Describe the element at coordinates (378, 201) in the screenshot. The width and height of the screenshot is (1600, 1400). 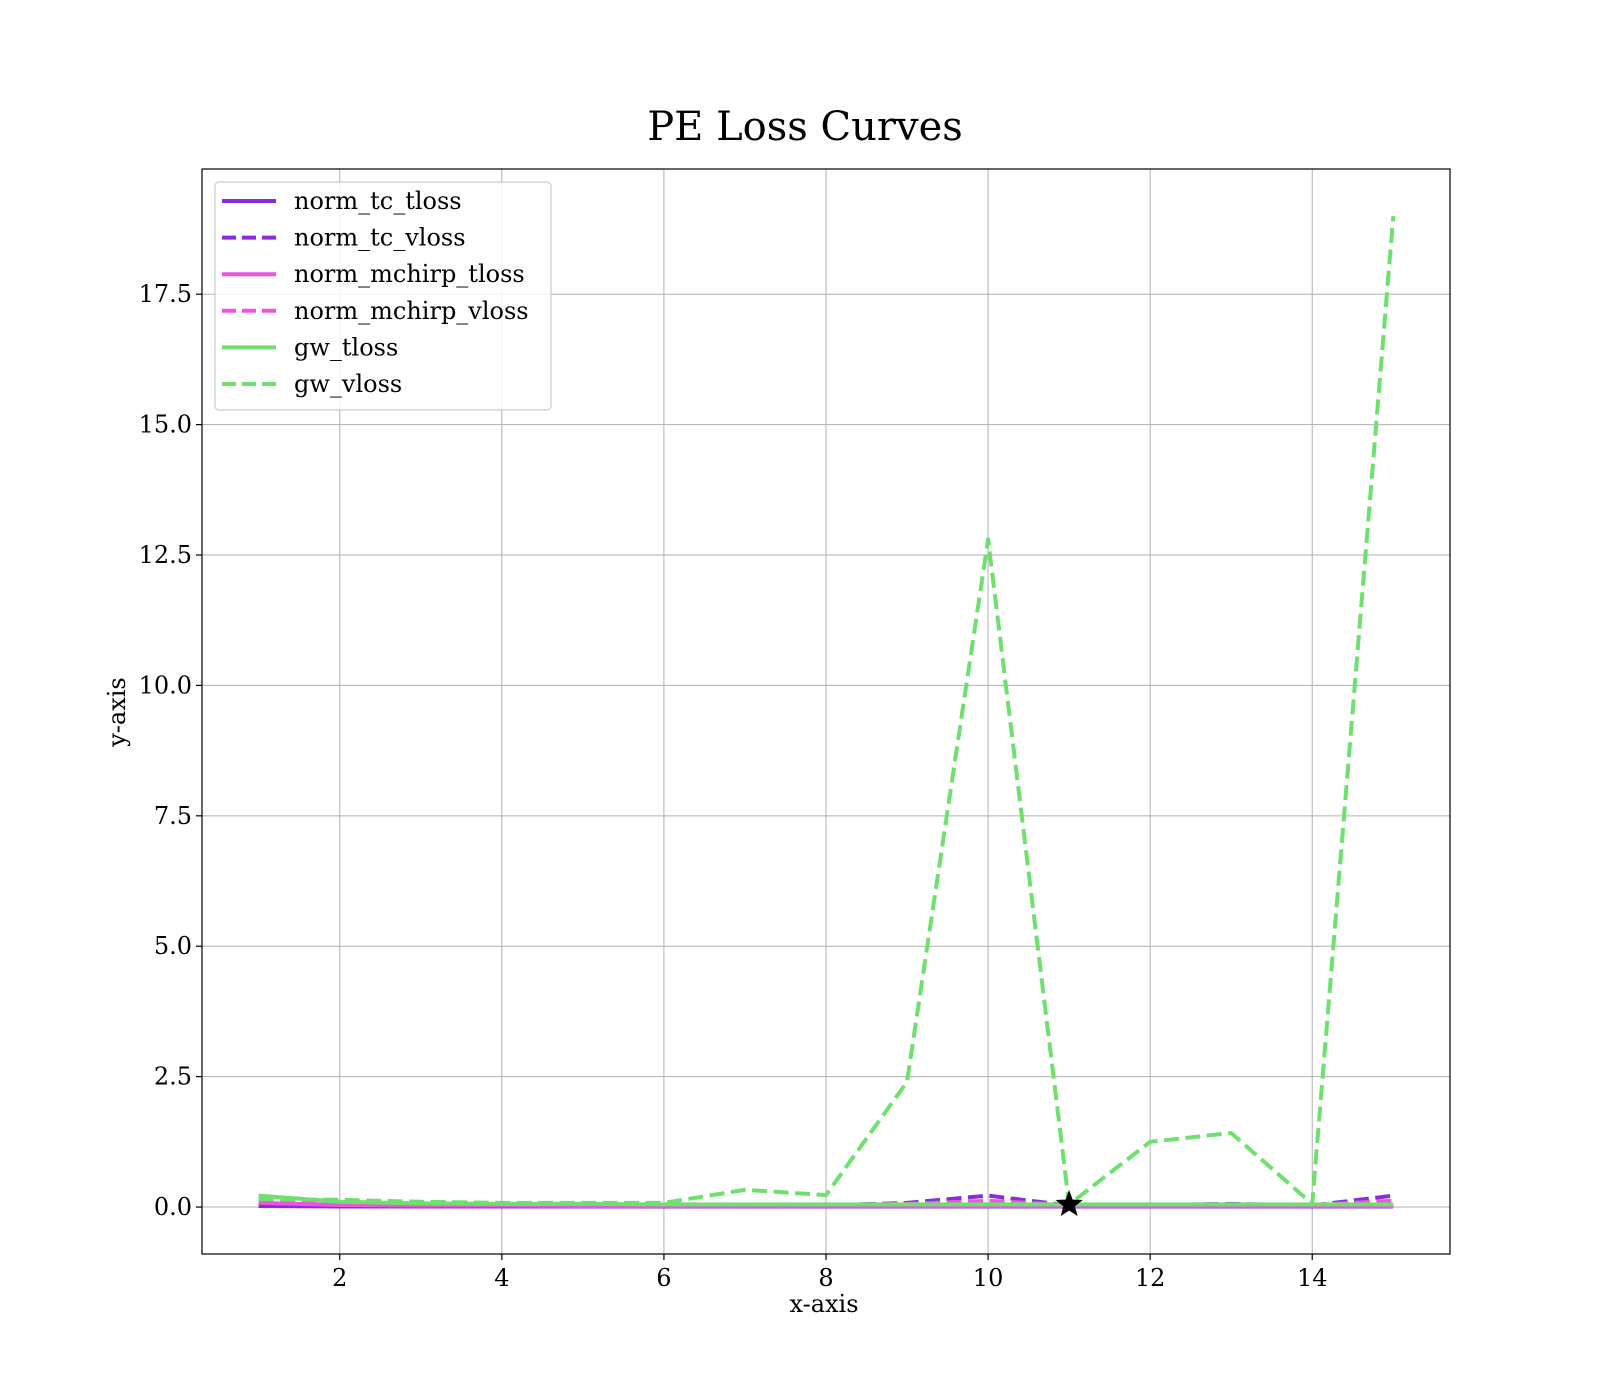
I see `legend-label-norm-tc-tloss: norm_tc_tloss` at that location.